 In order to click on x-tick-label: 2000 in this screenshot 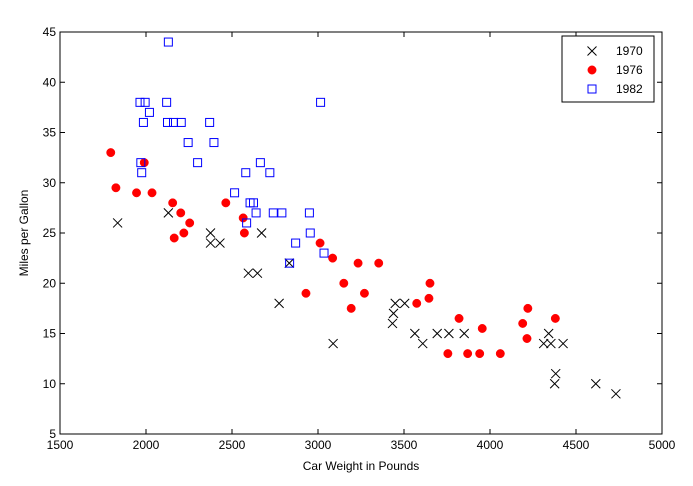, I will do `click(146, 445)`.